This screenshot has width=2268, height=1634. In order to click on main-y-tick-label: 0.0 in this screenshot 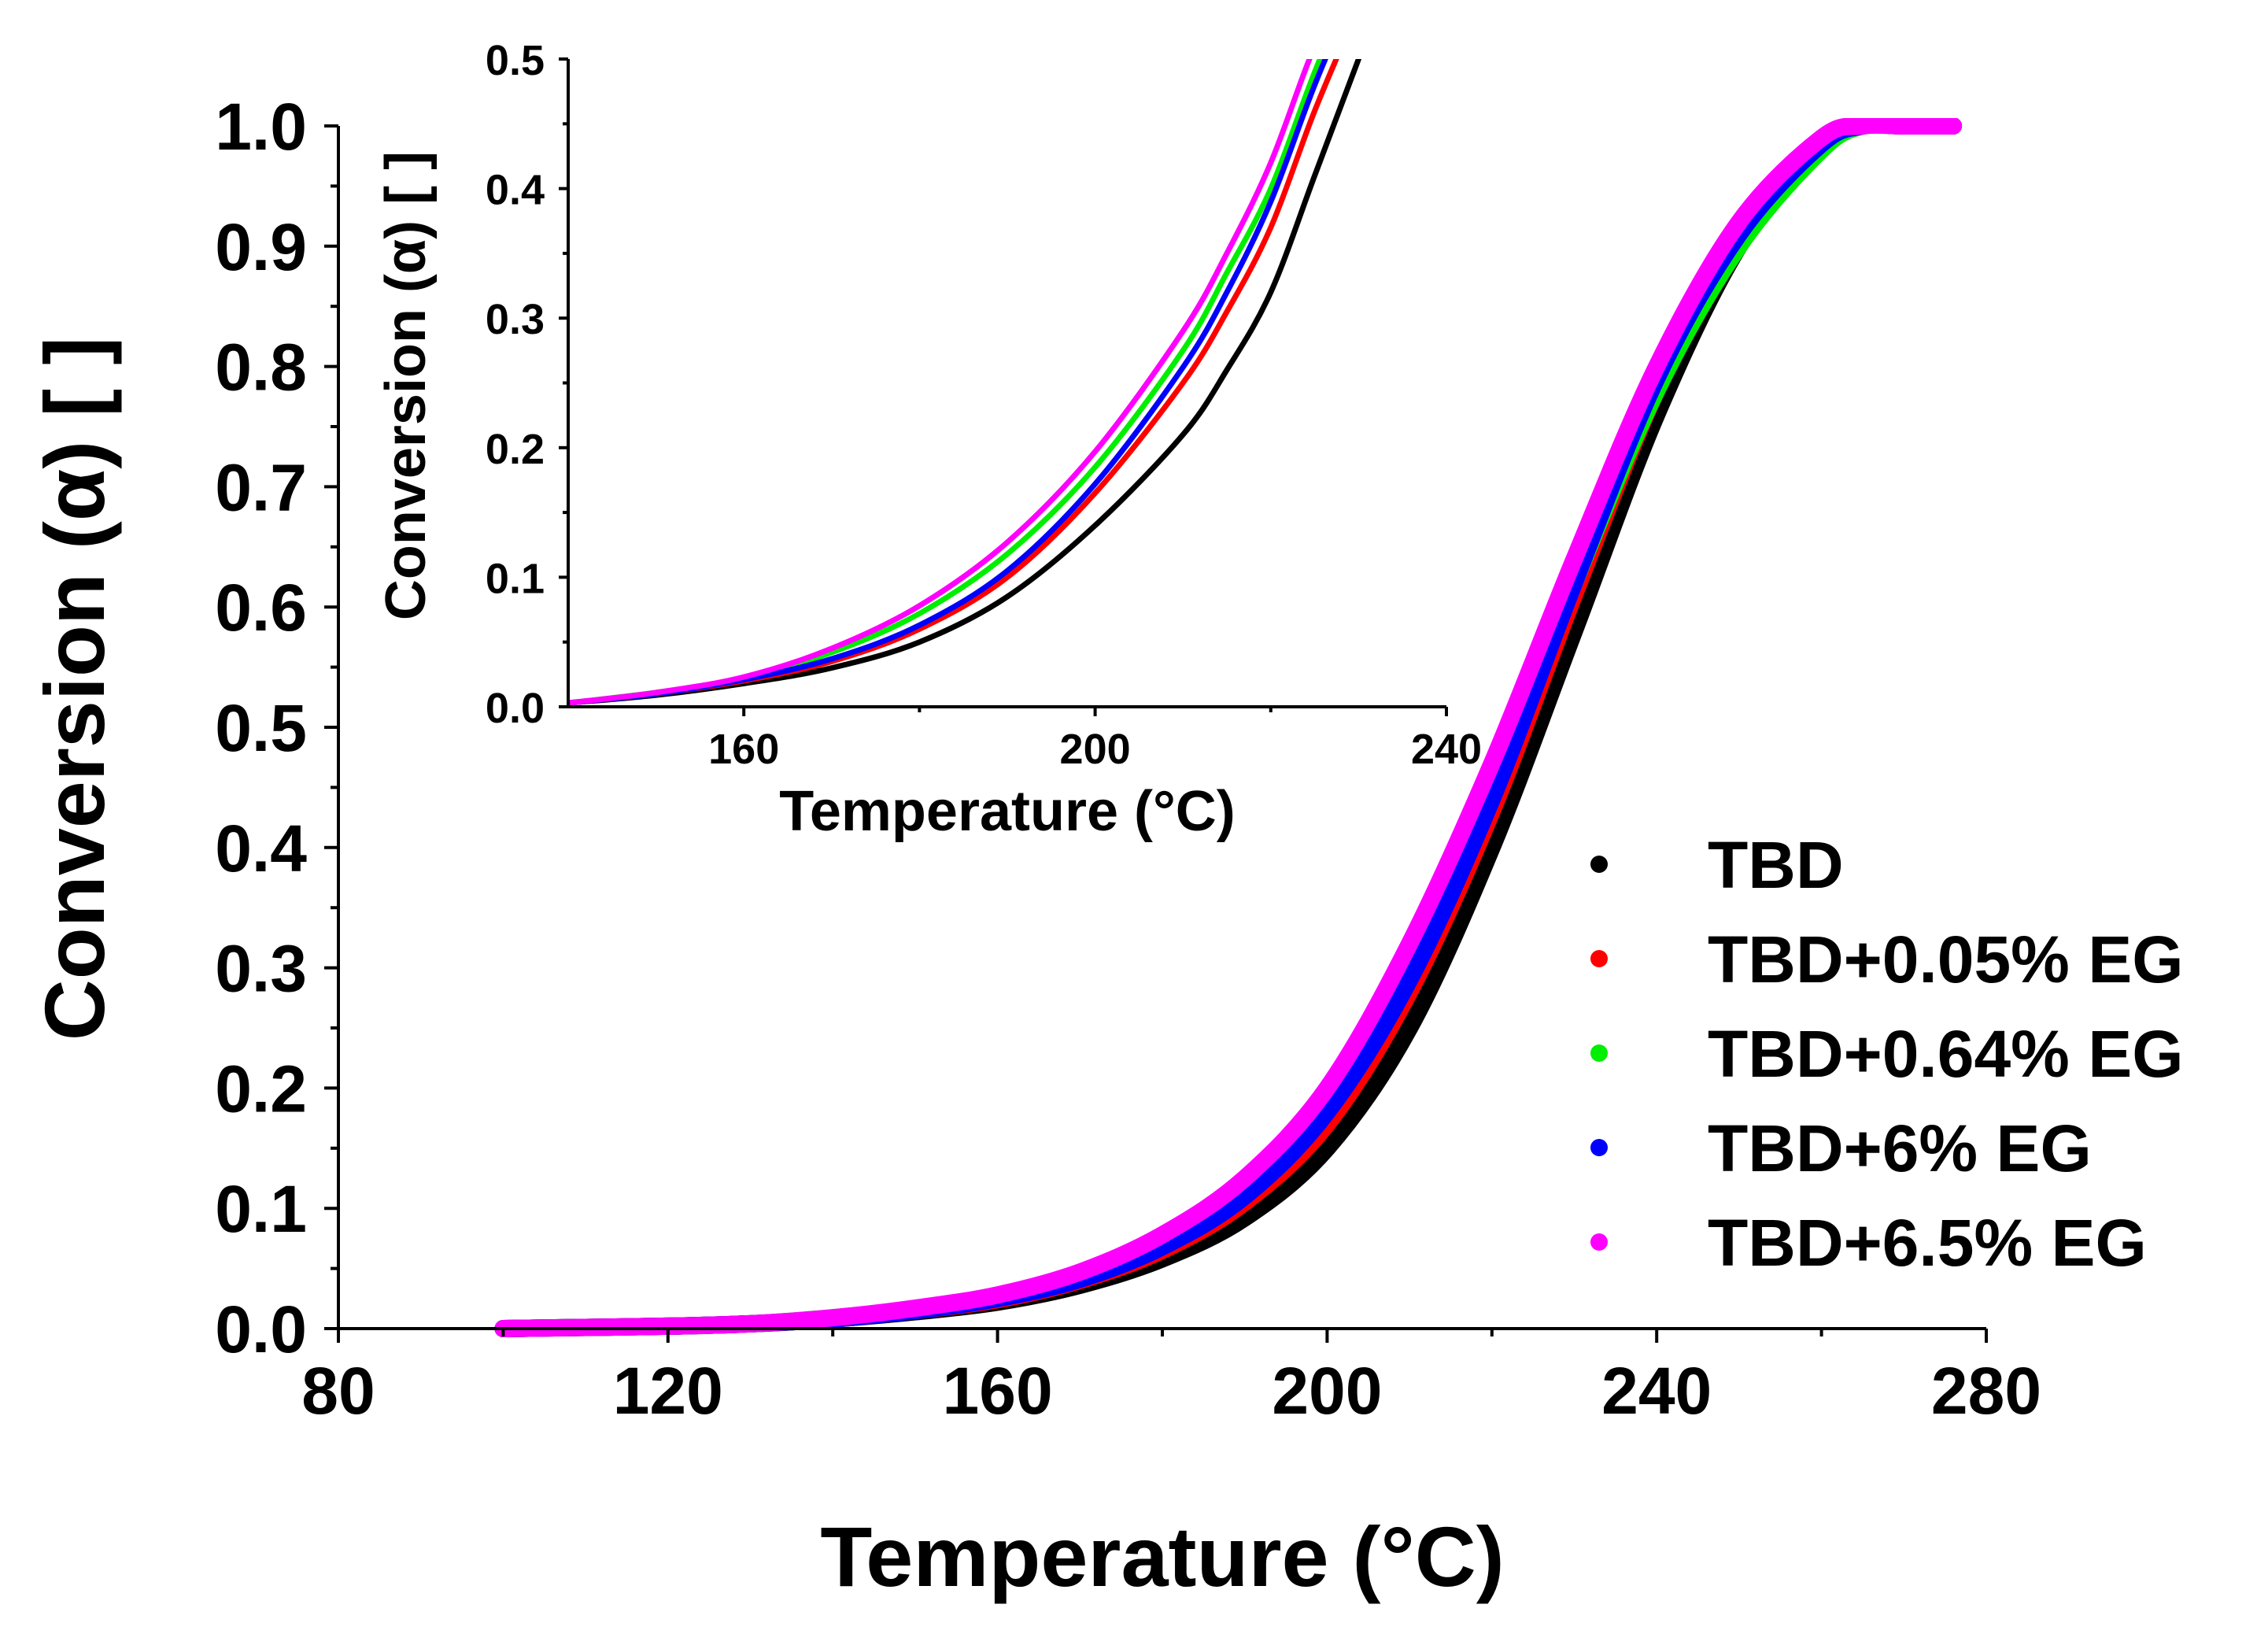, I will do `click(261, 1329)`.